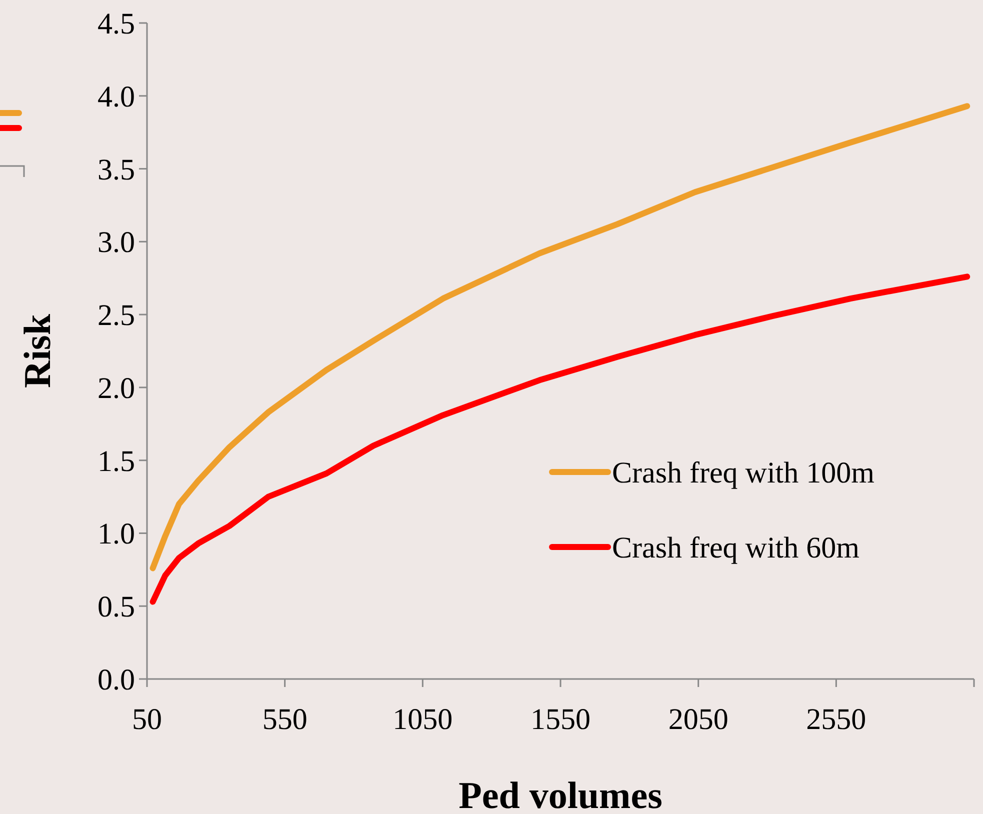 This screenshot has width=983, height=814. Describe the element at coordinates (116, 388) in the screenshot. I see `y-tick-label: 2.0` at that location.